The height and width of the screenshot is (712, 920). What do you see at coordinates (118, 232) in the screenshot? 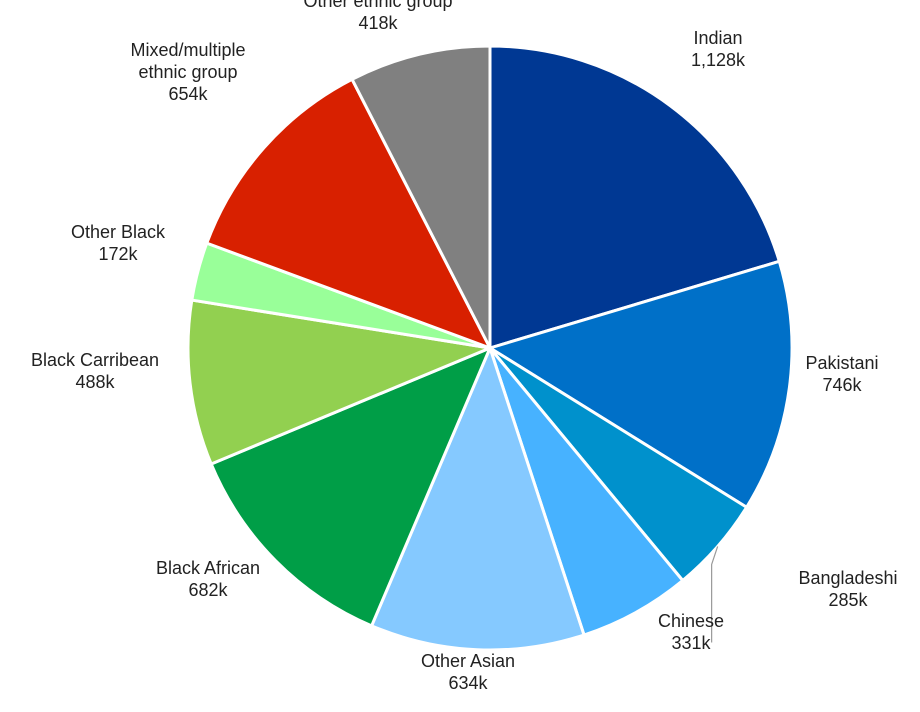
I see `category-label: Other Black` at bounding box center [118, 232].